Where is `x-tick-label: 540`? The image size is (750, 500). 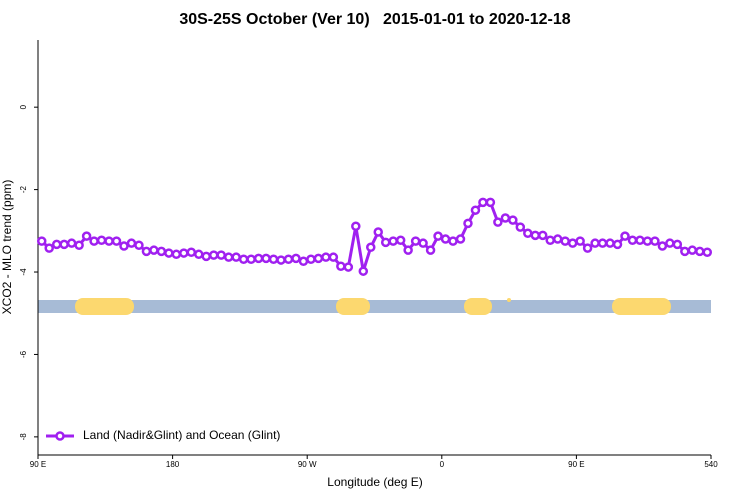
x-tick-label: 540 is located at coordinates (711, 464).